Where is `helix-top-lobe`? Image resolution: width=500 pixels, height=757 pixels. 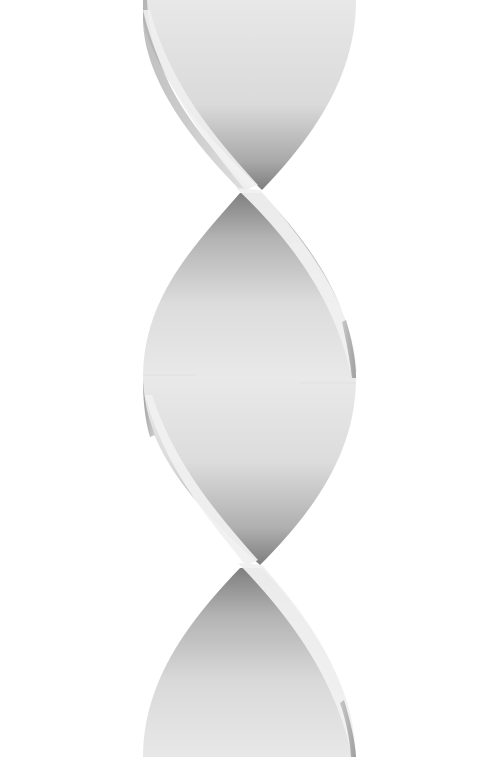
helix-top-lobe is located at coordinates (249, 96).